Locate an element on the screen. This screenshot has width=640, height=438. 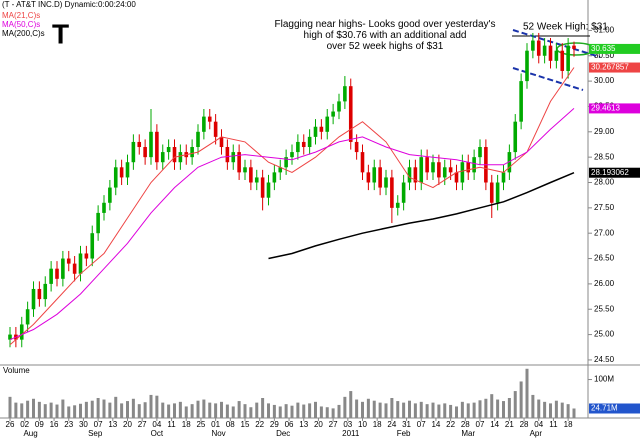
month-label: Apr is located at coordinates (536, 433).